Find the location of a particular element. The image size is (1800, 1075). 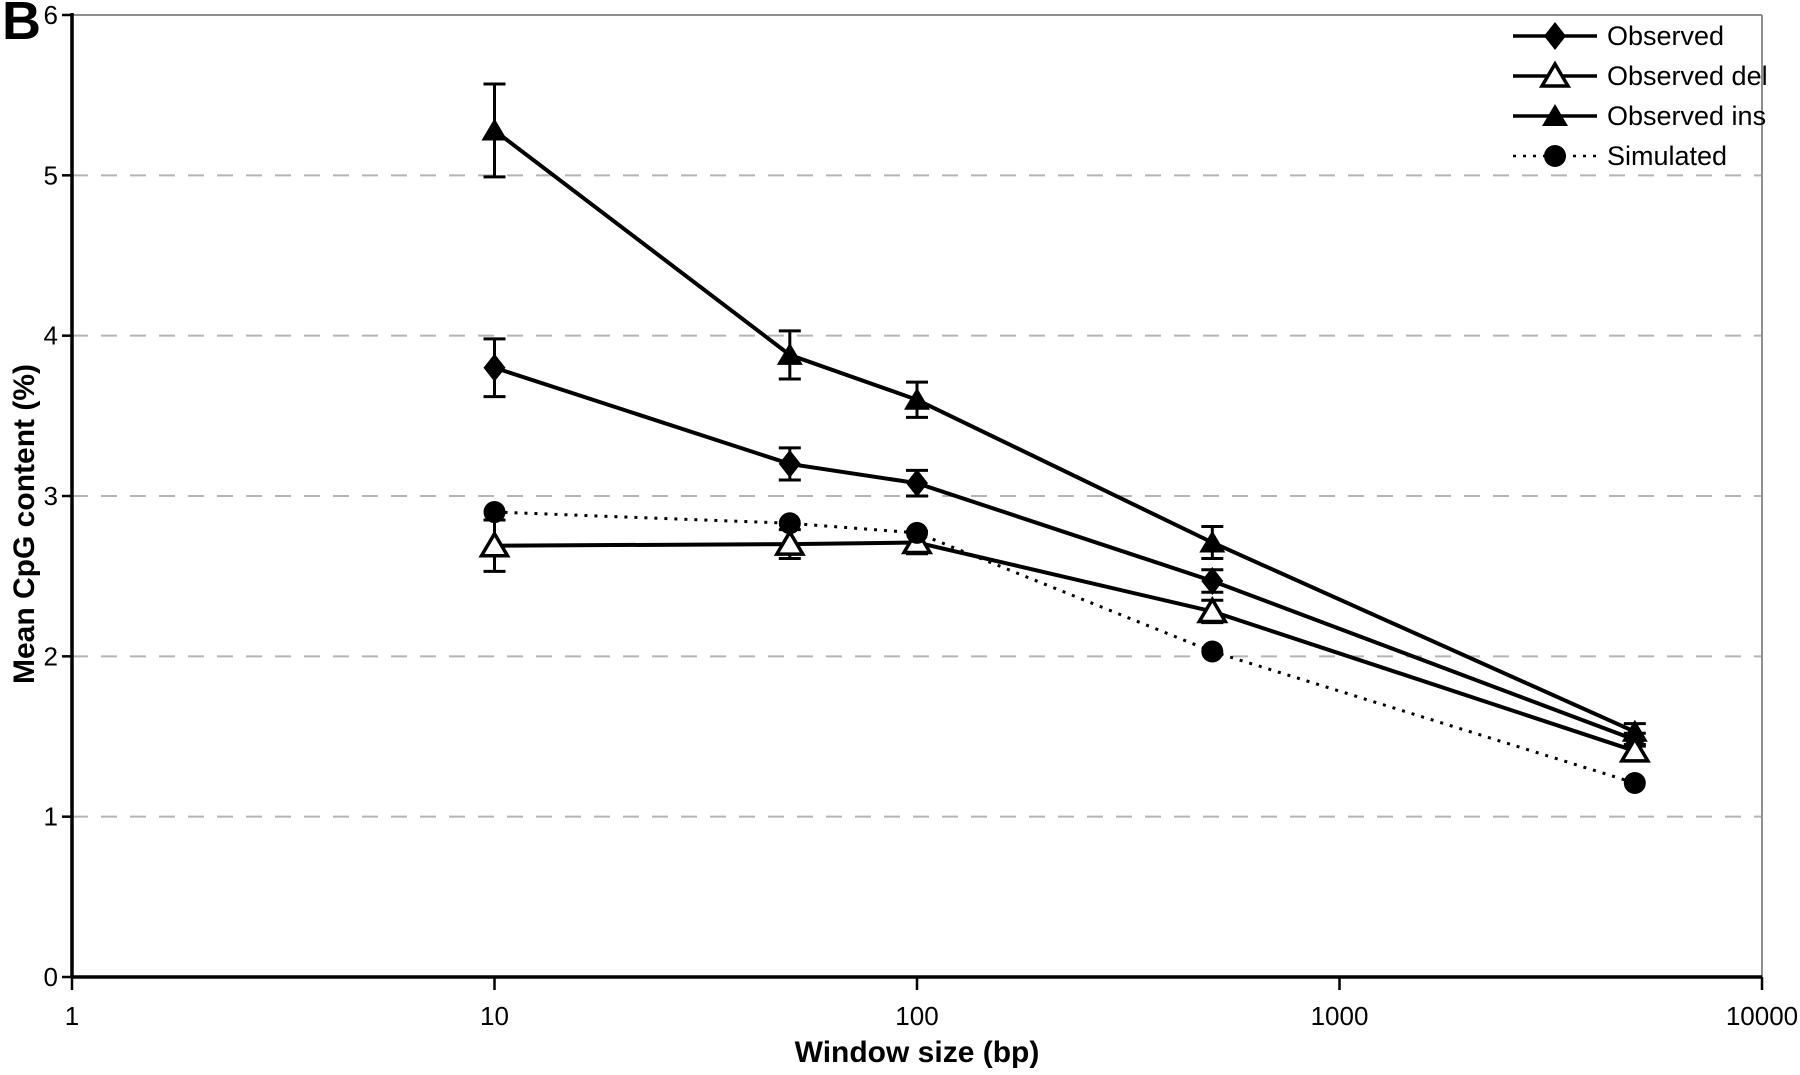

legend-label: Observed is located at coordinates (1665, 36).